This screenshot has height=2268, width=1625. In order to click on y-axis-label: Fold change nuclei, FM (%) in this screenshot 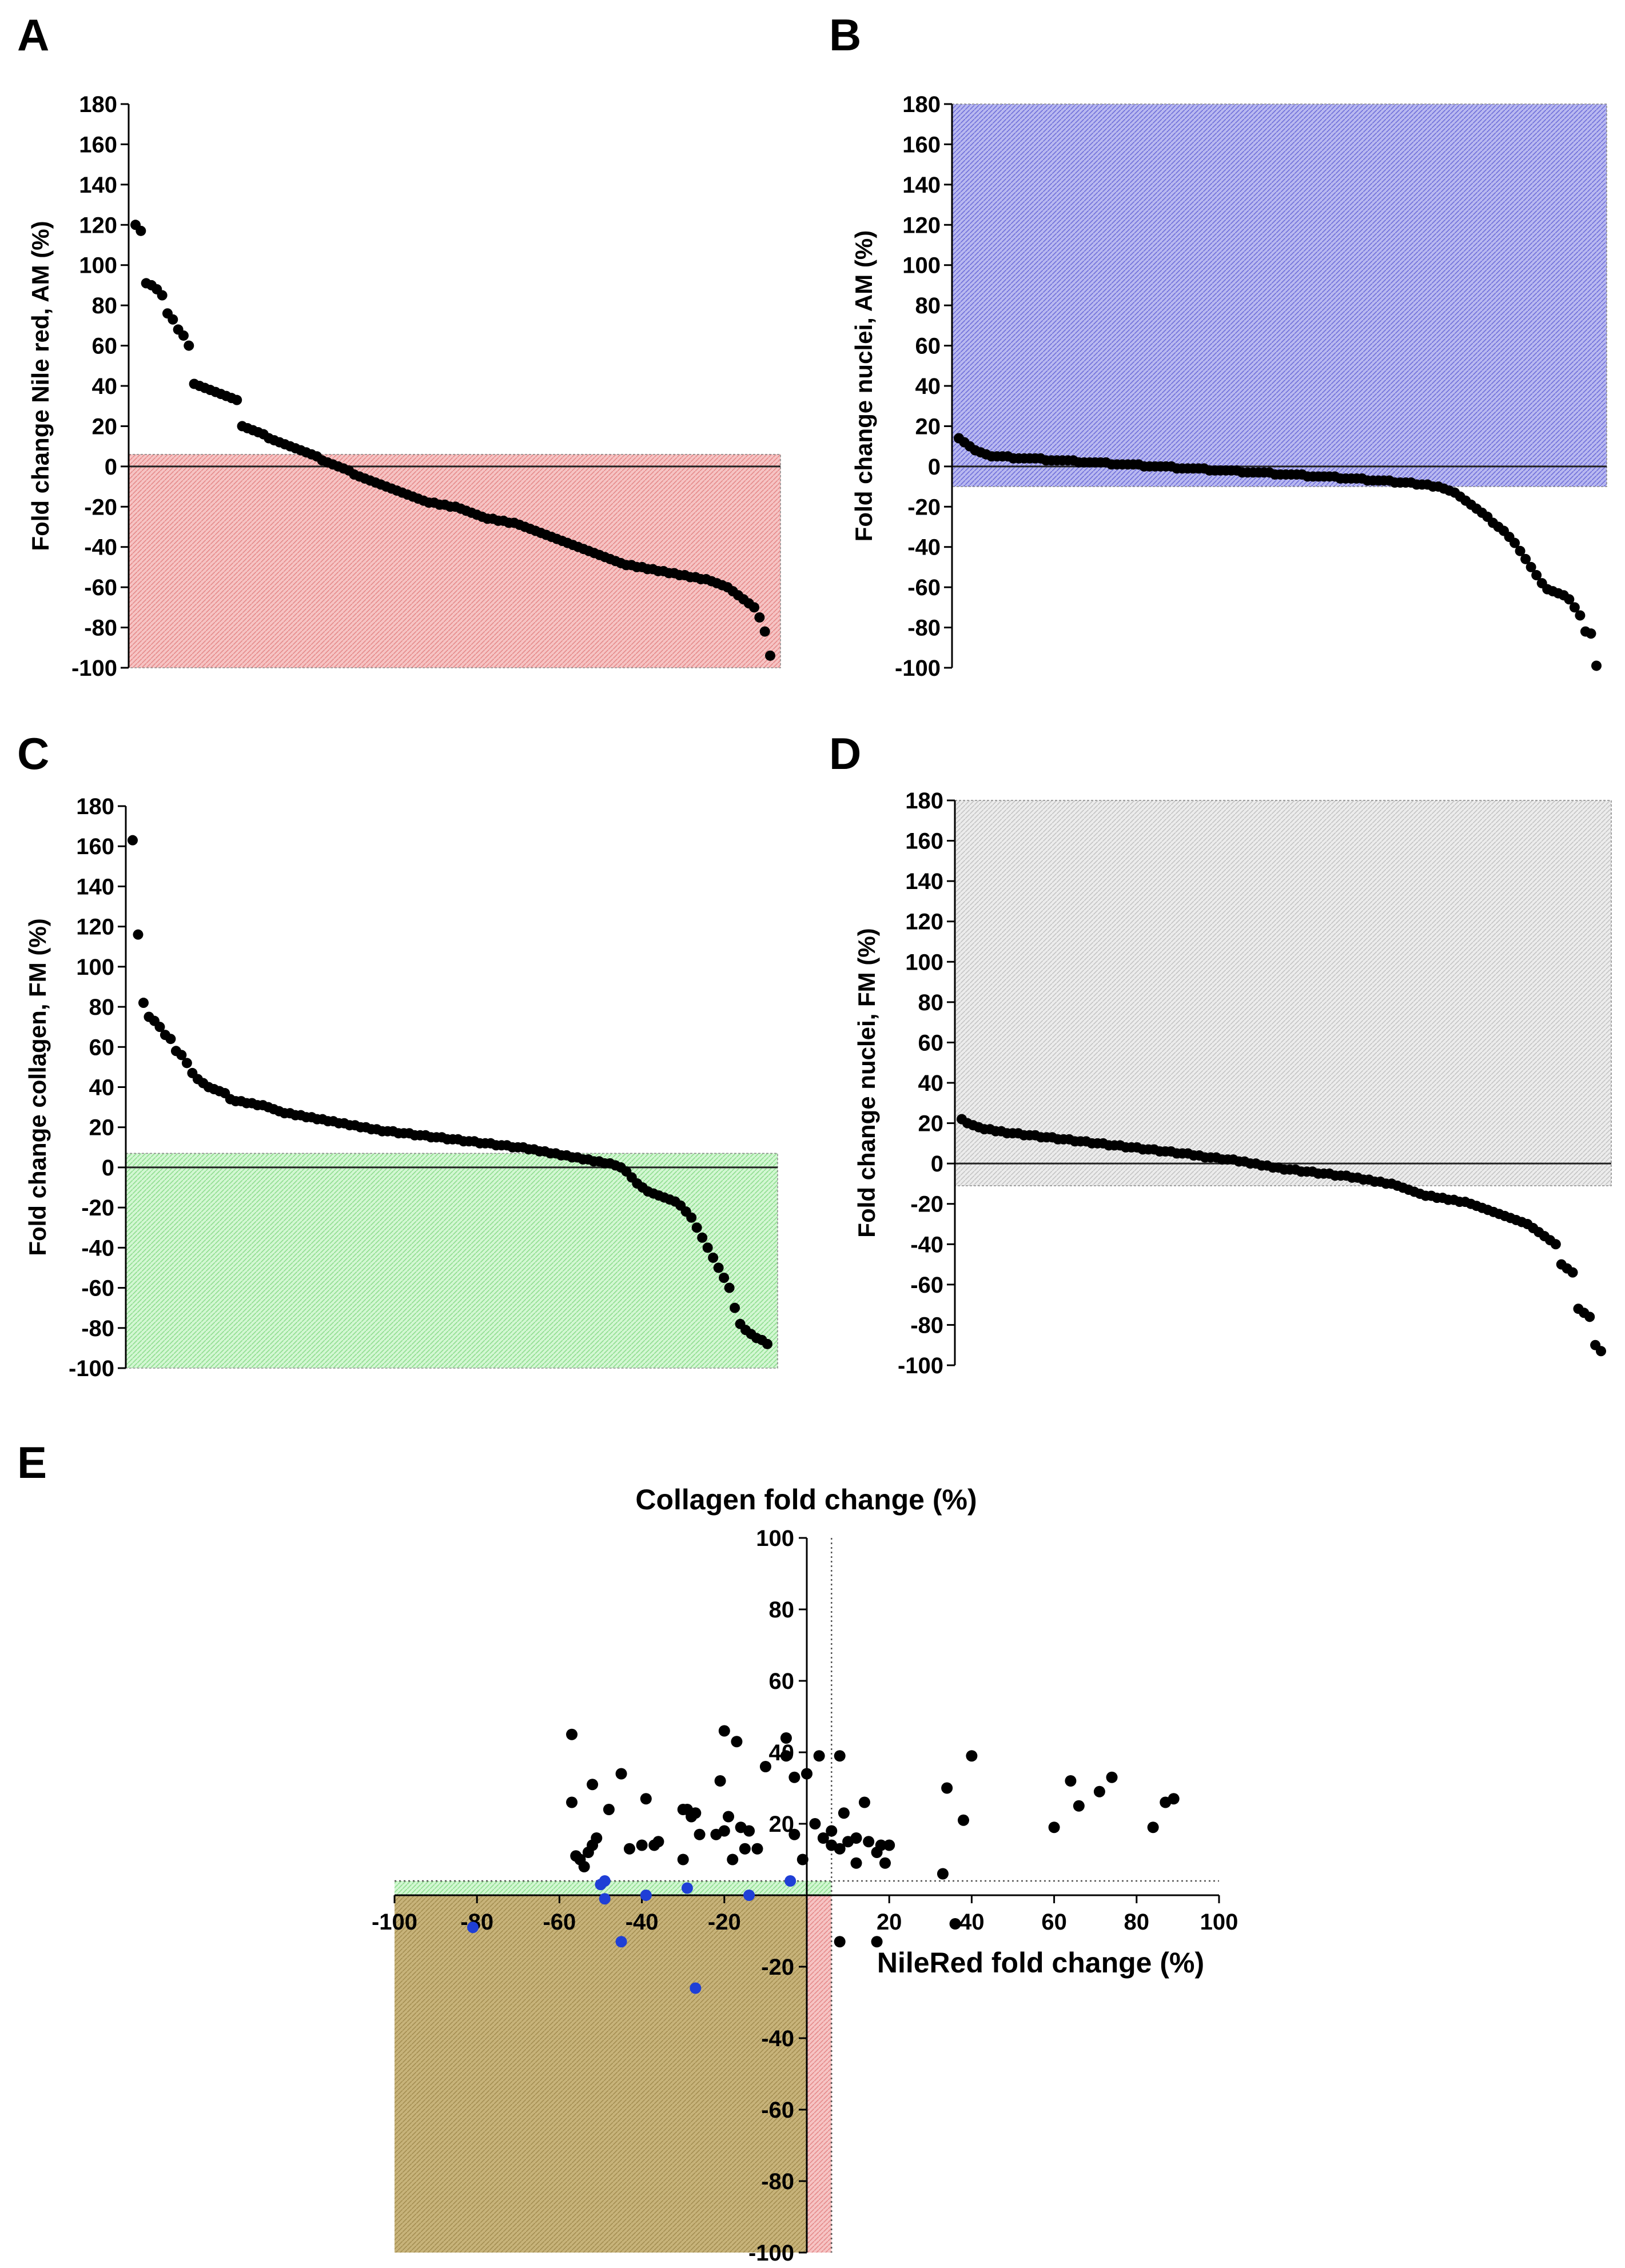, I will do `click(866, 1082)`.